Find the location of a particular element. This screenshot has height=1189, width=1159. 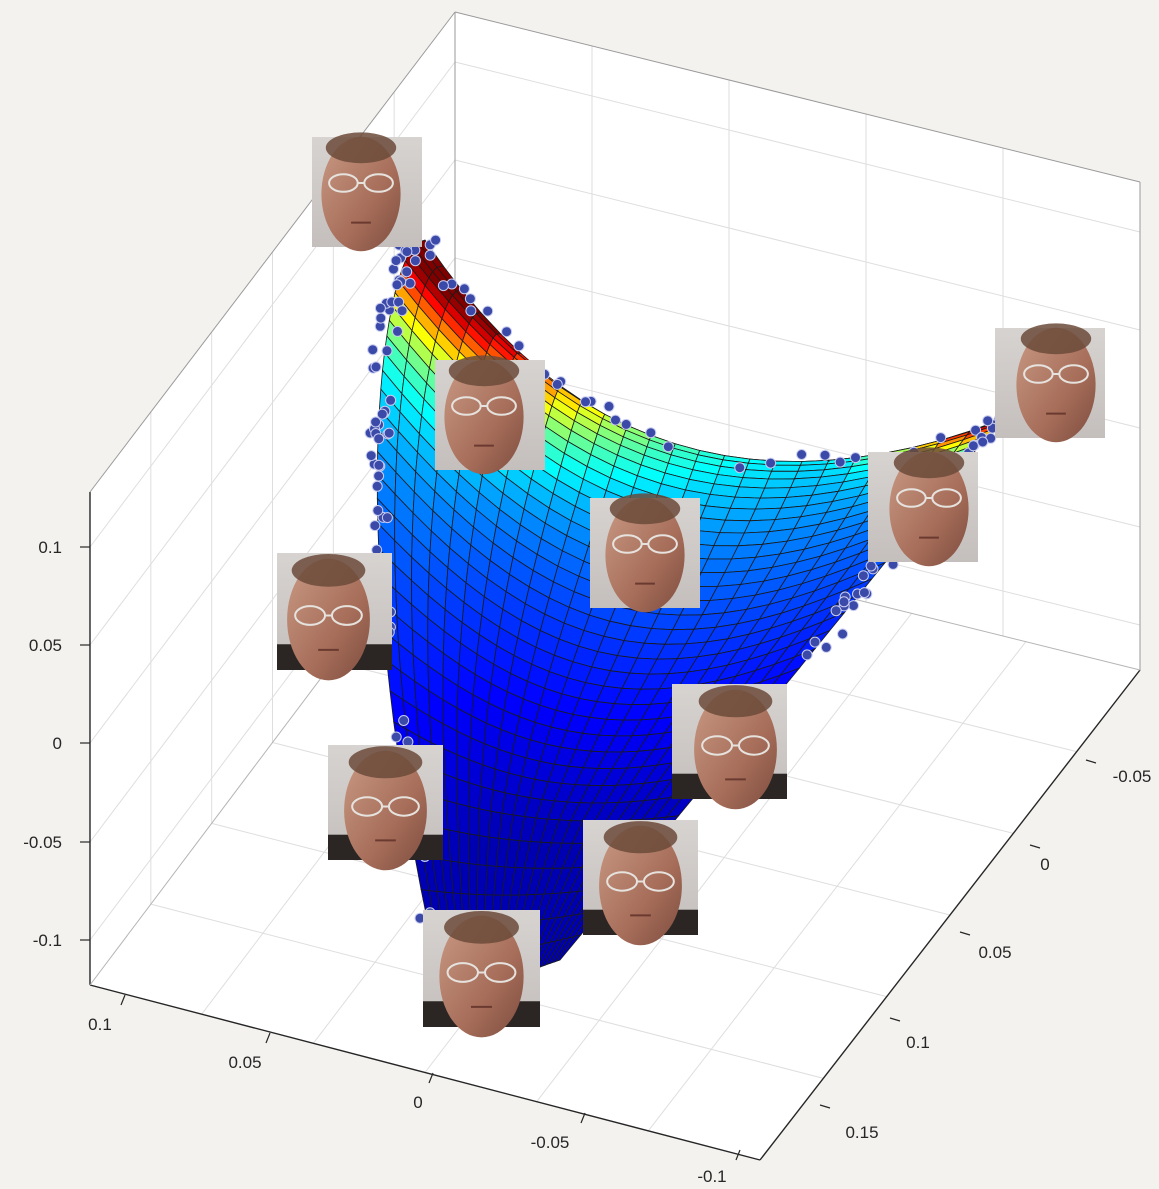

face-thumbnail-slight-right is located at coordinates (923, 507).